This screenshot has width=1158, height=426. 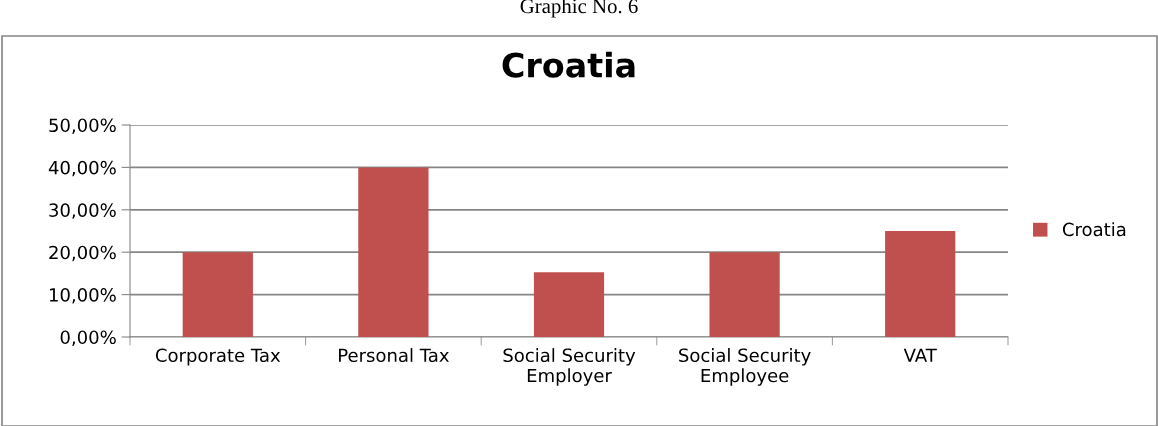 What do you see at coordinates (394, 355) in the screenshot?
I see `x-tick-label: Personal Tax` at bounding box center [394, 355].